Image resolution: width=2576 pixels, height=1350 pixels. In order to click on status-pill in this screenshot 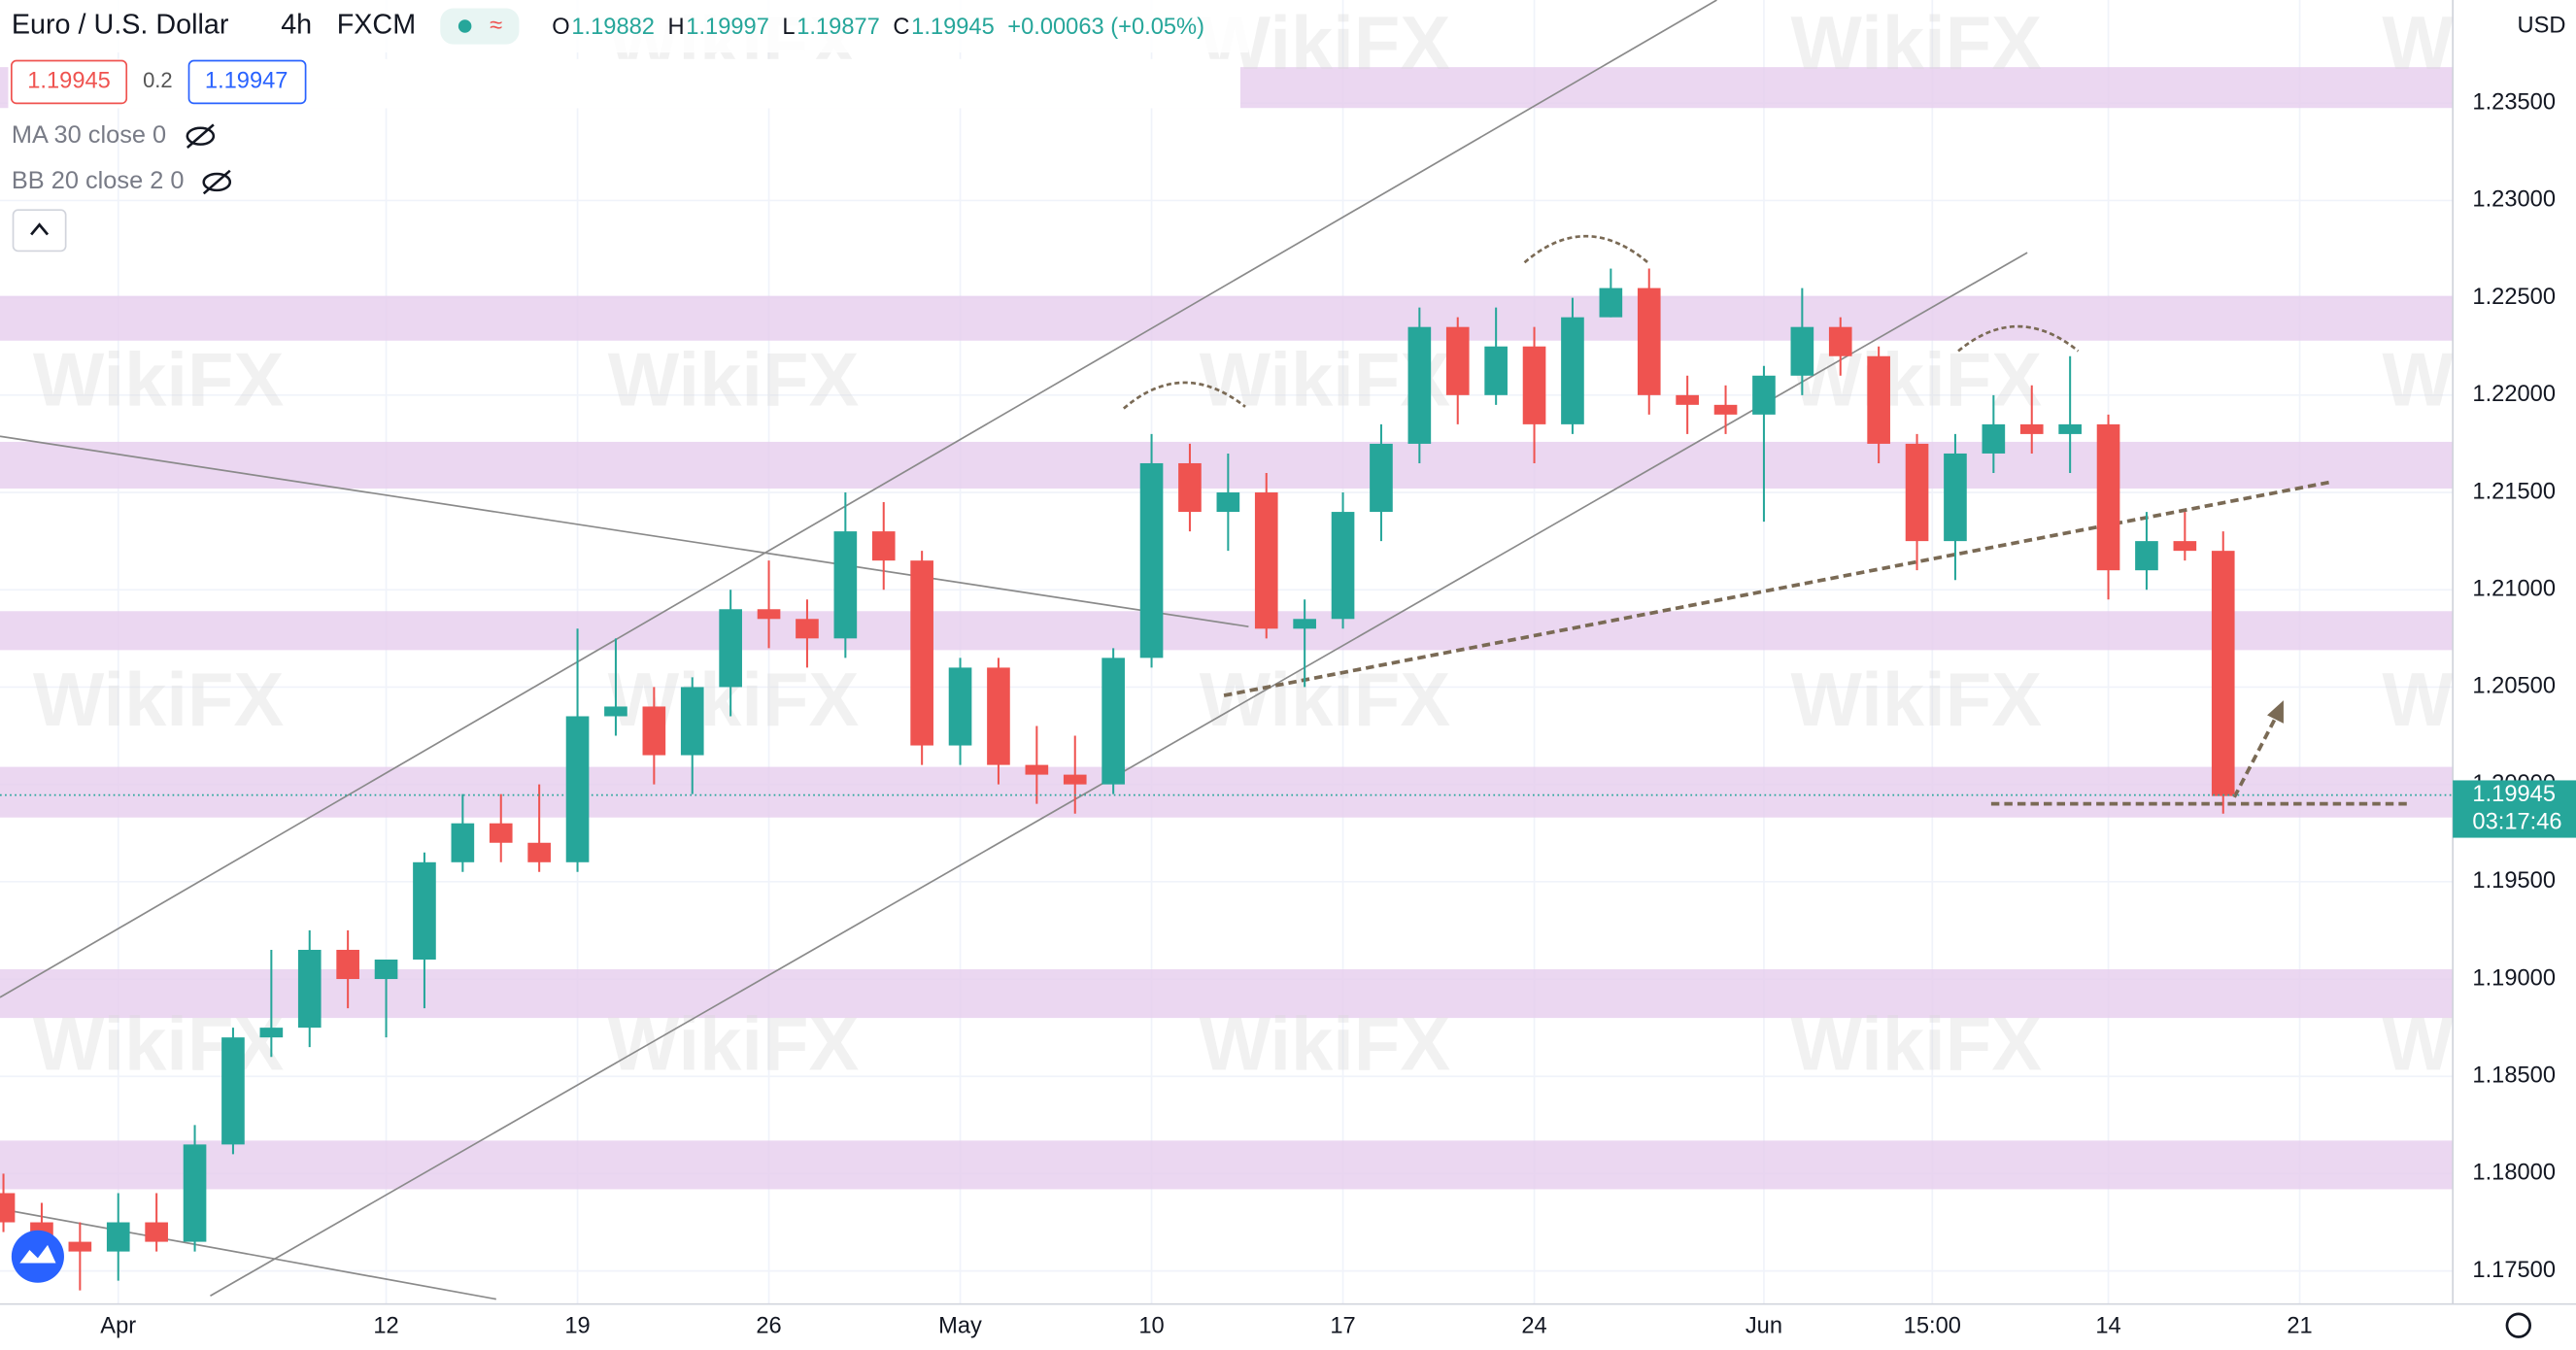, I will do `click(480, 26)`.